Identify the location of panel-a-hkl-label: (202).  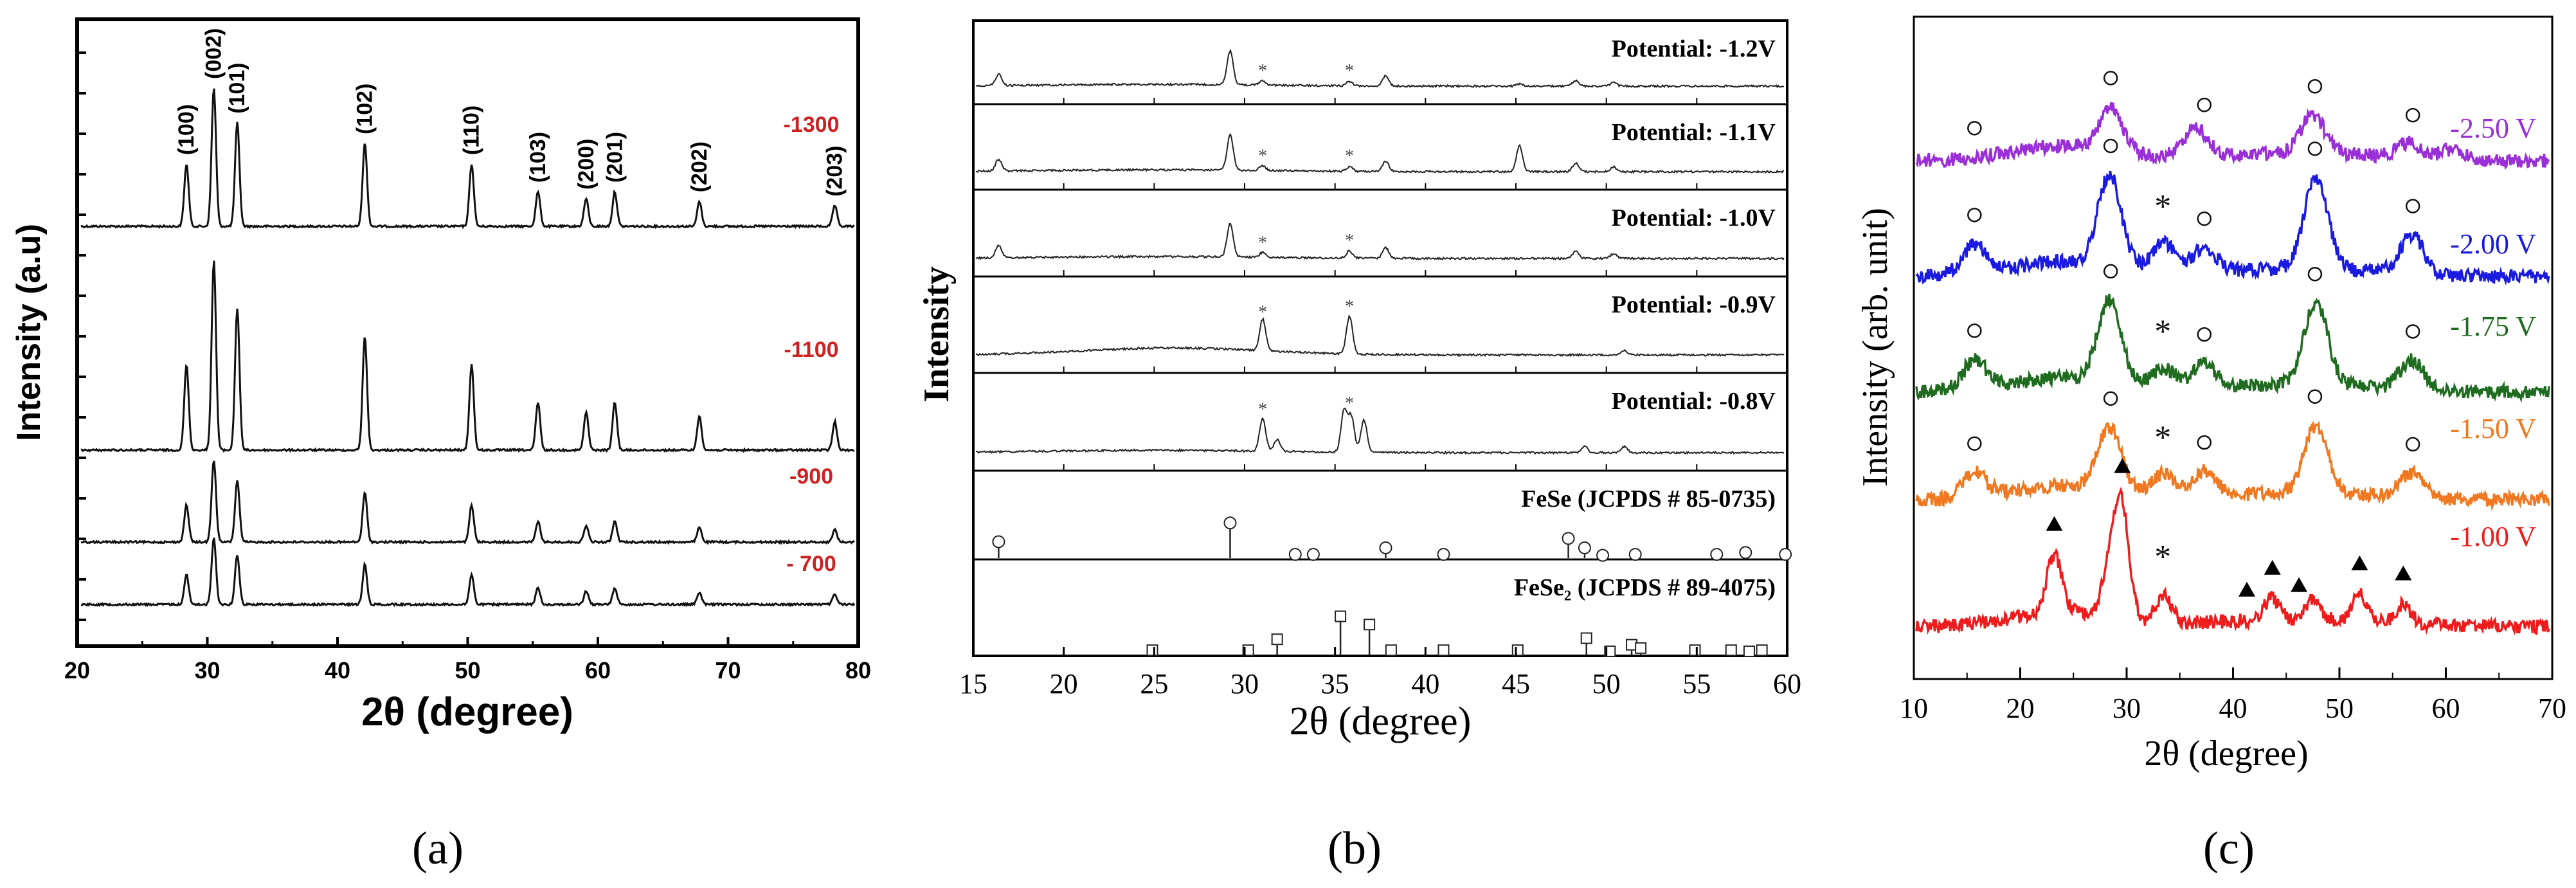
(699, 166).